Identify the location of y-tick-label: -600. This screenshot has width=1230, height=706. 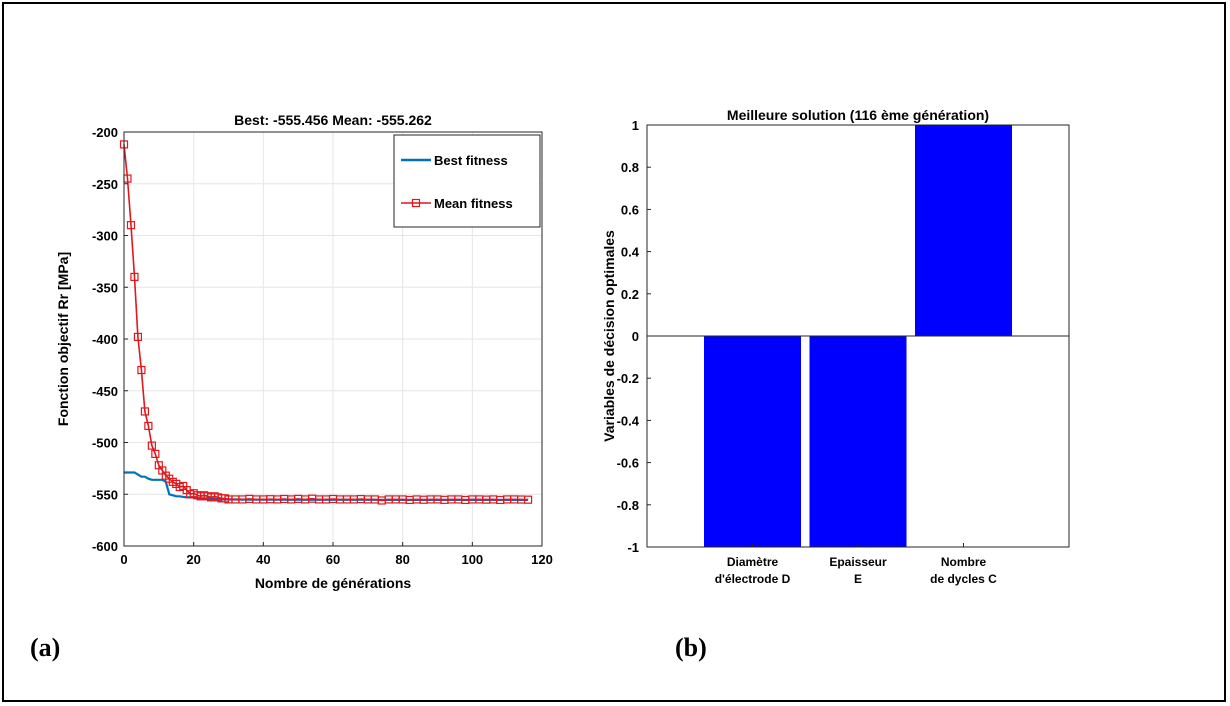
(105, 546).